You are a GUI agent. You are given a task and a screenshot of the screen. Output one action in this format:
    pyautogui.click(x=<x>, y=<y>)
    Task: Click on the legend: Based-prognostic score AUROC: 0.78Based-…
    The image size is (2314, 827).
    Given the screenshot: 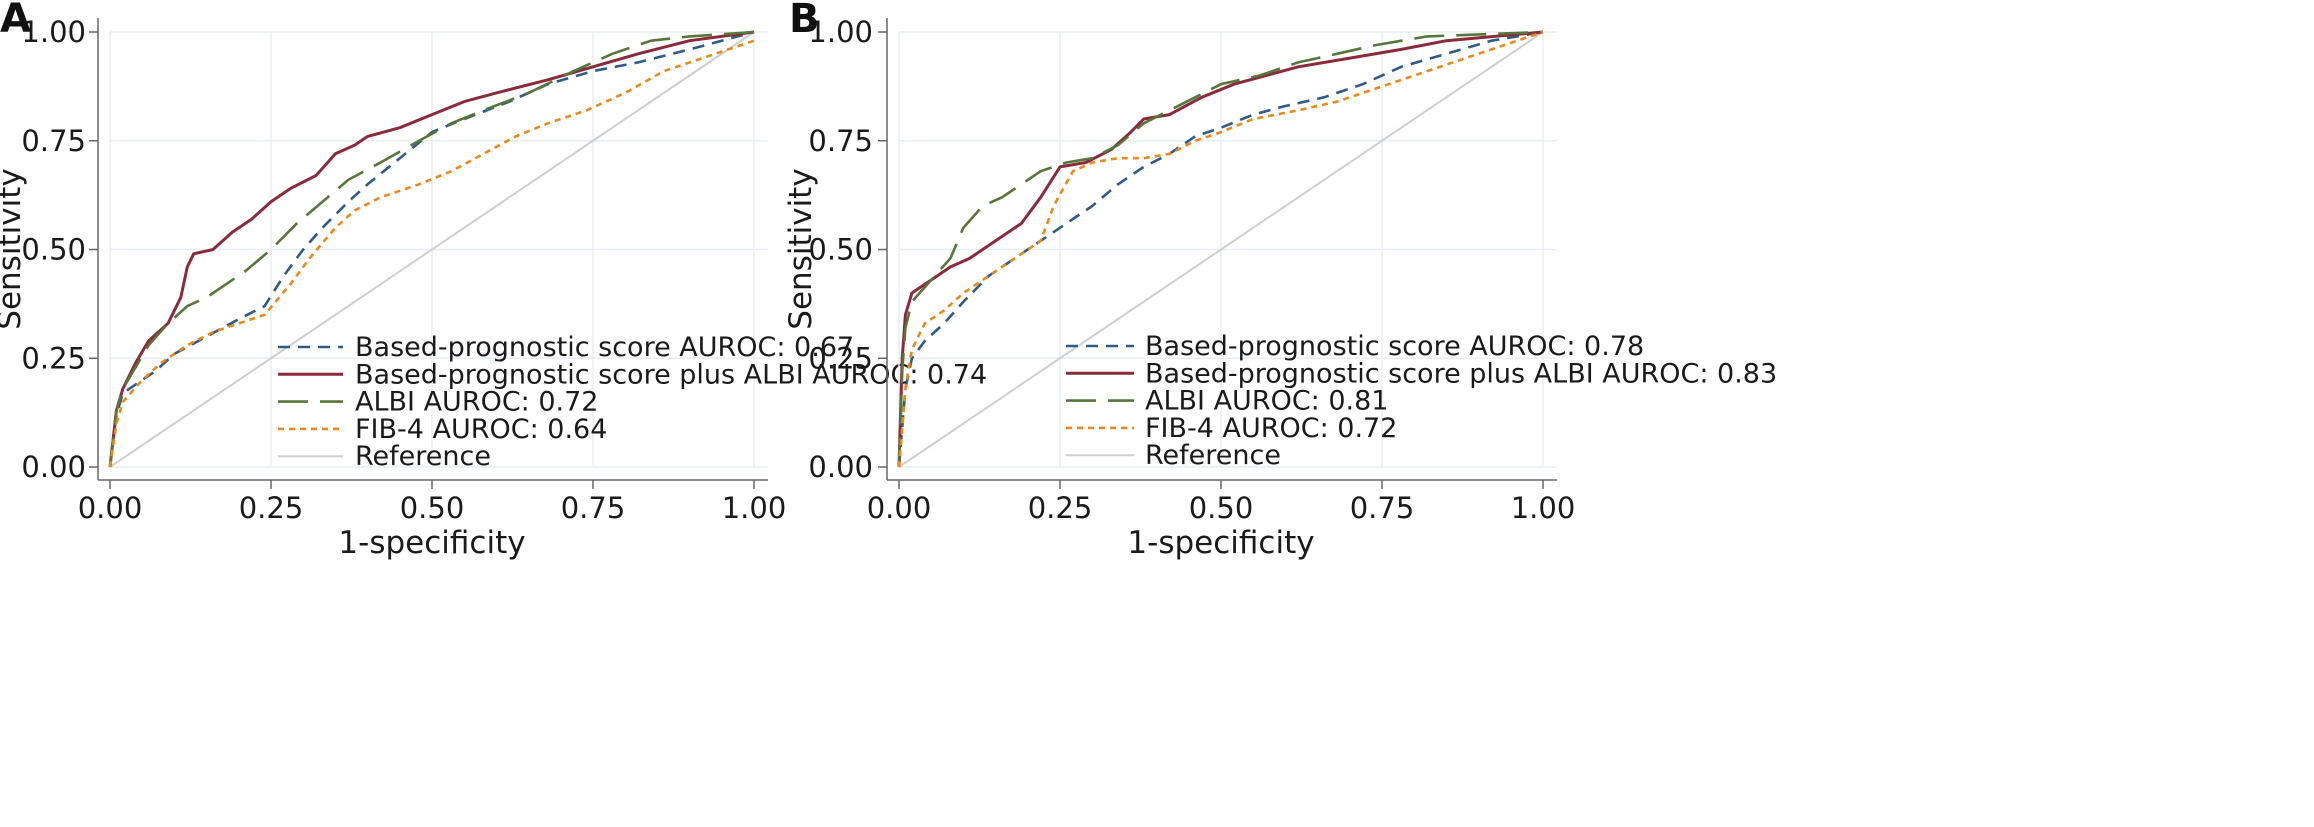 What is the action you would take?
    pyautogui.click(x=1421, y=401)
    